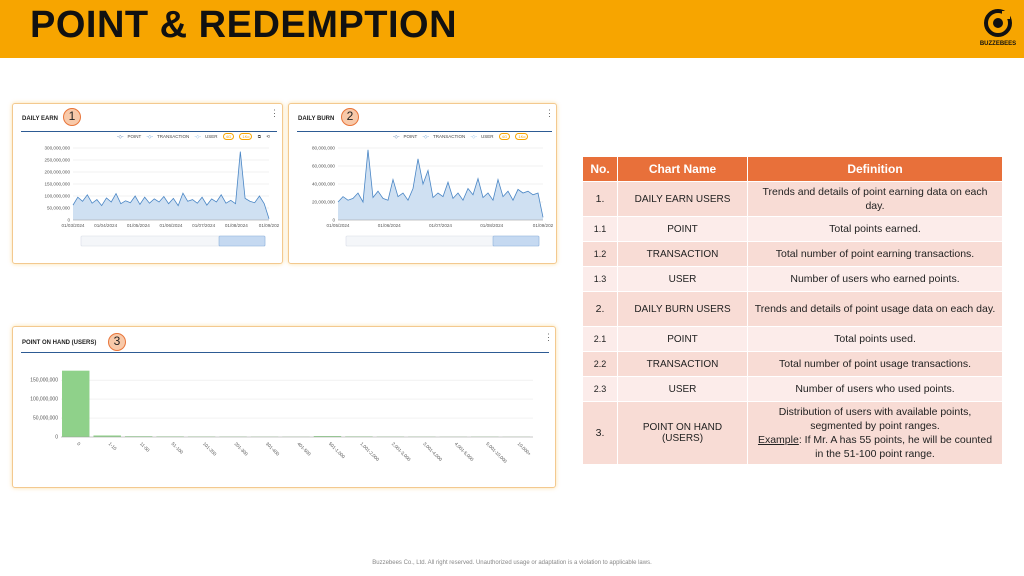  What do you see at coordinates (525, 449) in the screenshot?
I see `x-tick-label: 10,000+` at bounding box center [525, 449].